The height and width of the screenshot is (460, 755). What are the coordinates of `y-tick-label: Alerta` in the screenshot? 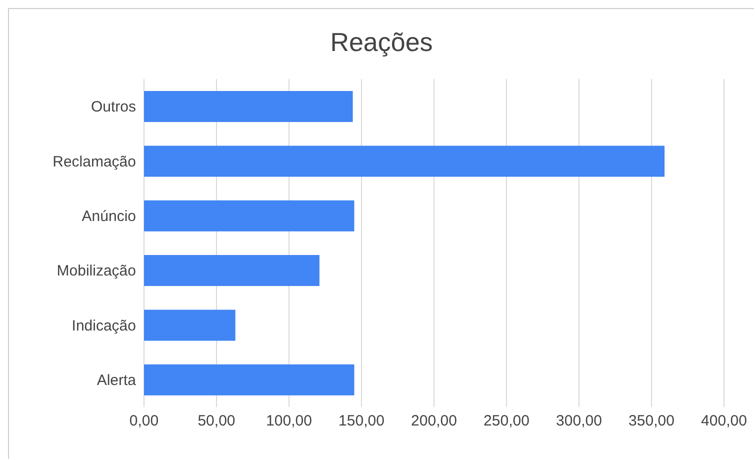 It's located at (116, 380).